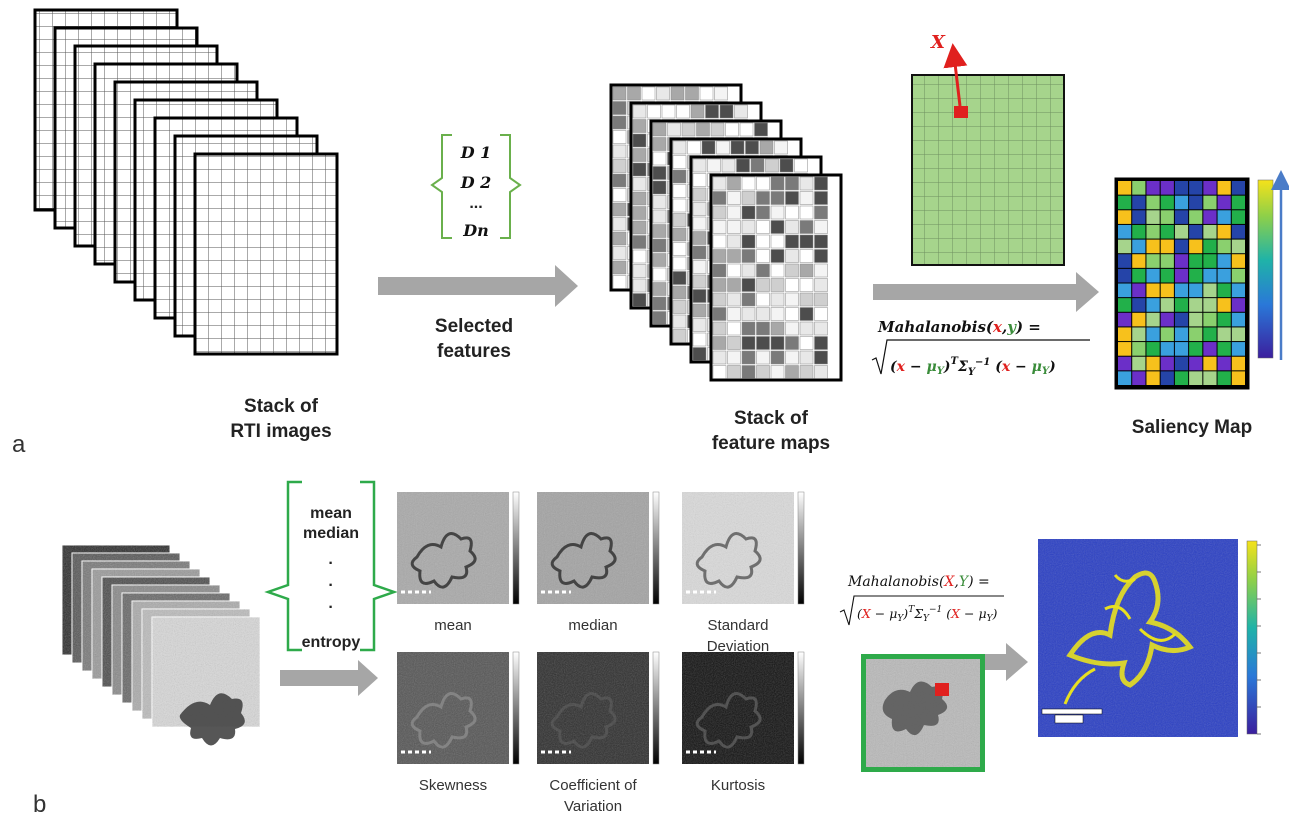 The image size is (1289, 823). I want to click on selected-features-label-line1: Selected, so click(474, 326).